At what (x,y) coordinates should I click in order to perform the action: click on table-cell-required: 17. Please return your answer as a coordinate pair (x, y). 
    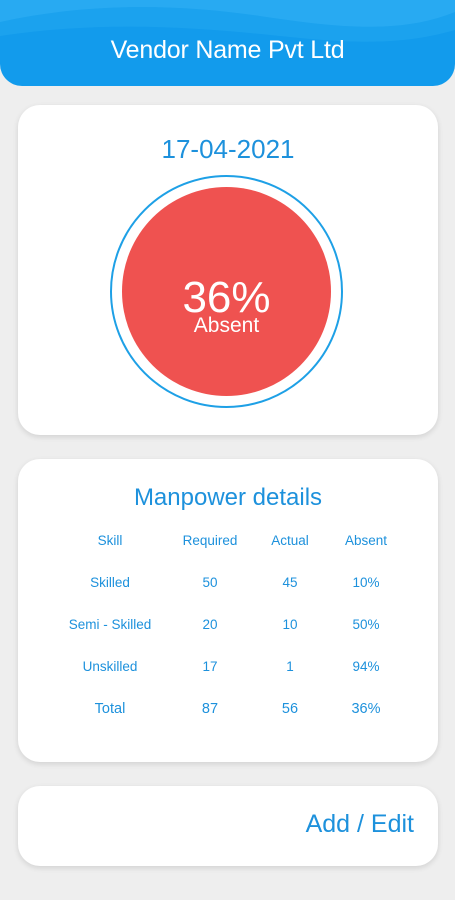
    Looking at the image, I should click on (210, 666).